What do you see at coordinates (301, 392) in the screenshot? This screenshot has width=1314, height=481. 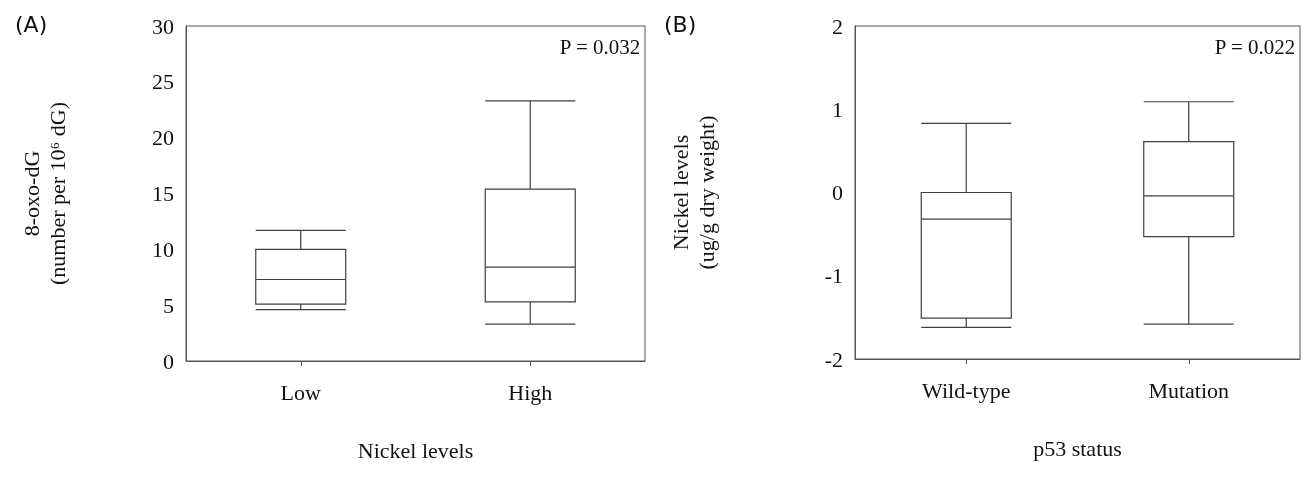 I see `x-tick-label: Low` at bounding box center [301, 392].